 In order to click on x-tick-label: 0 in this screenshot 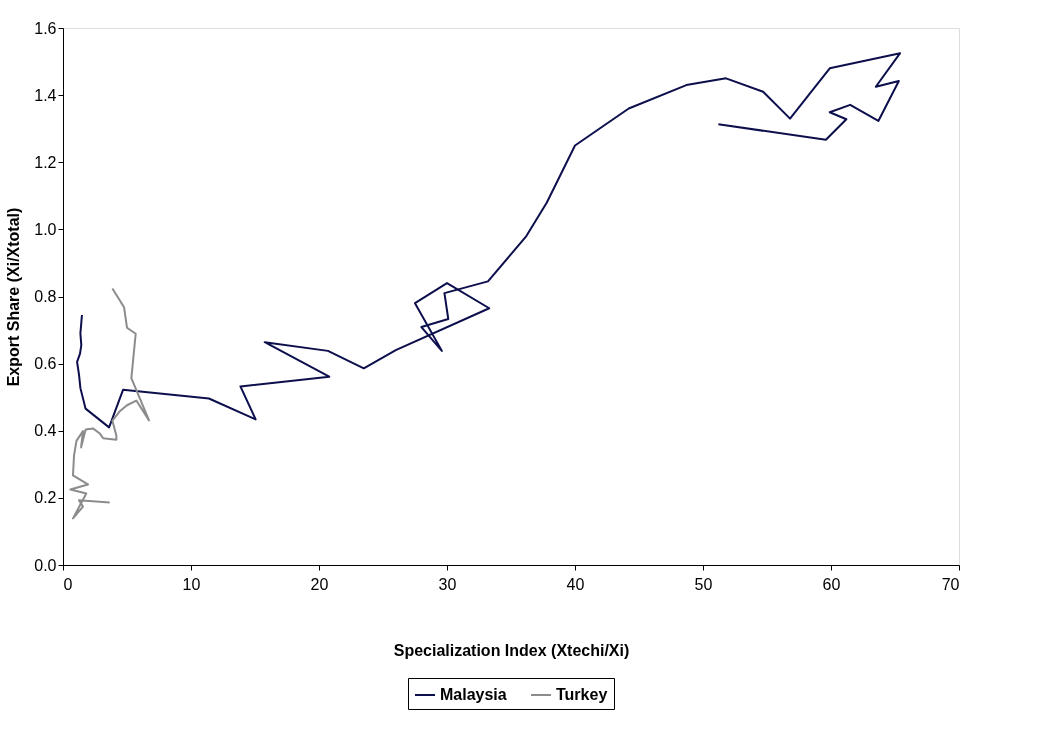, I will do `click(68, 584)`.